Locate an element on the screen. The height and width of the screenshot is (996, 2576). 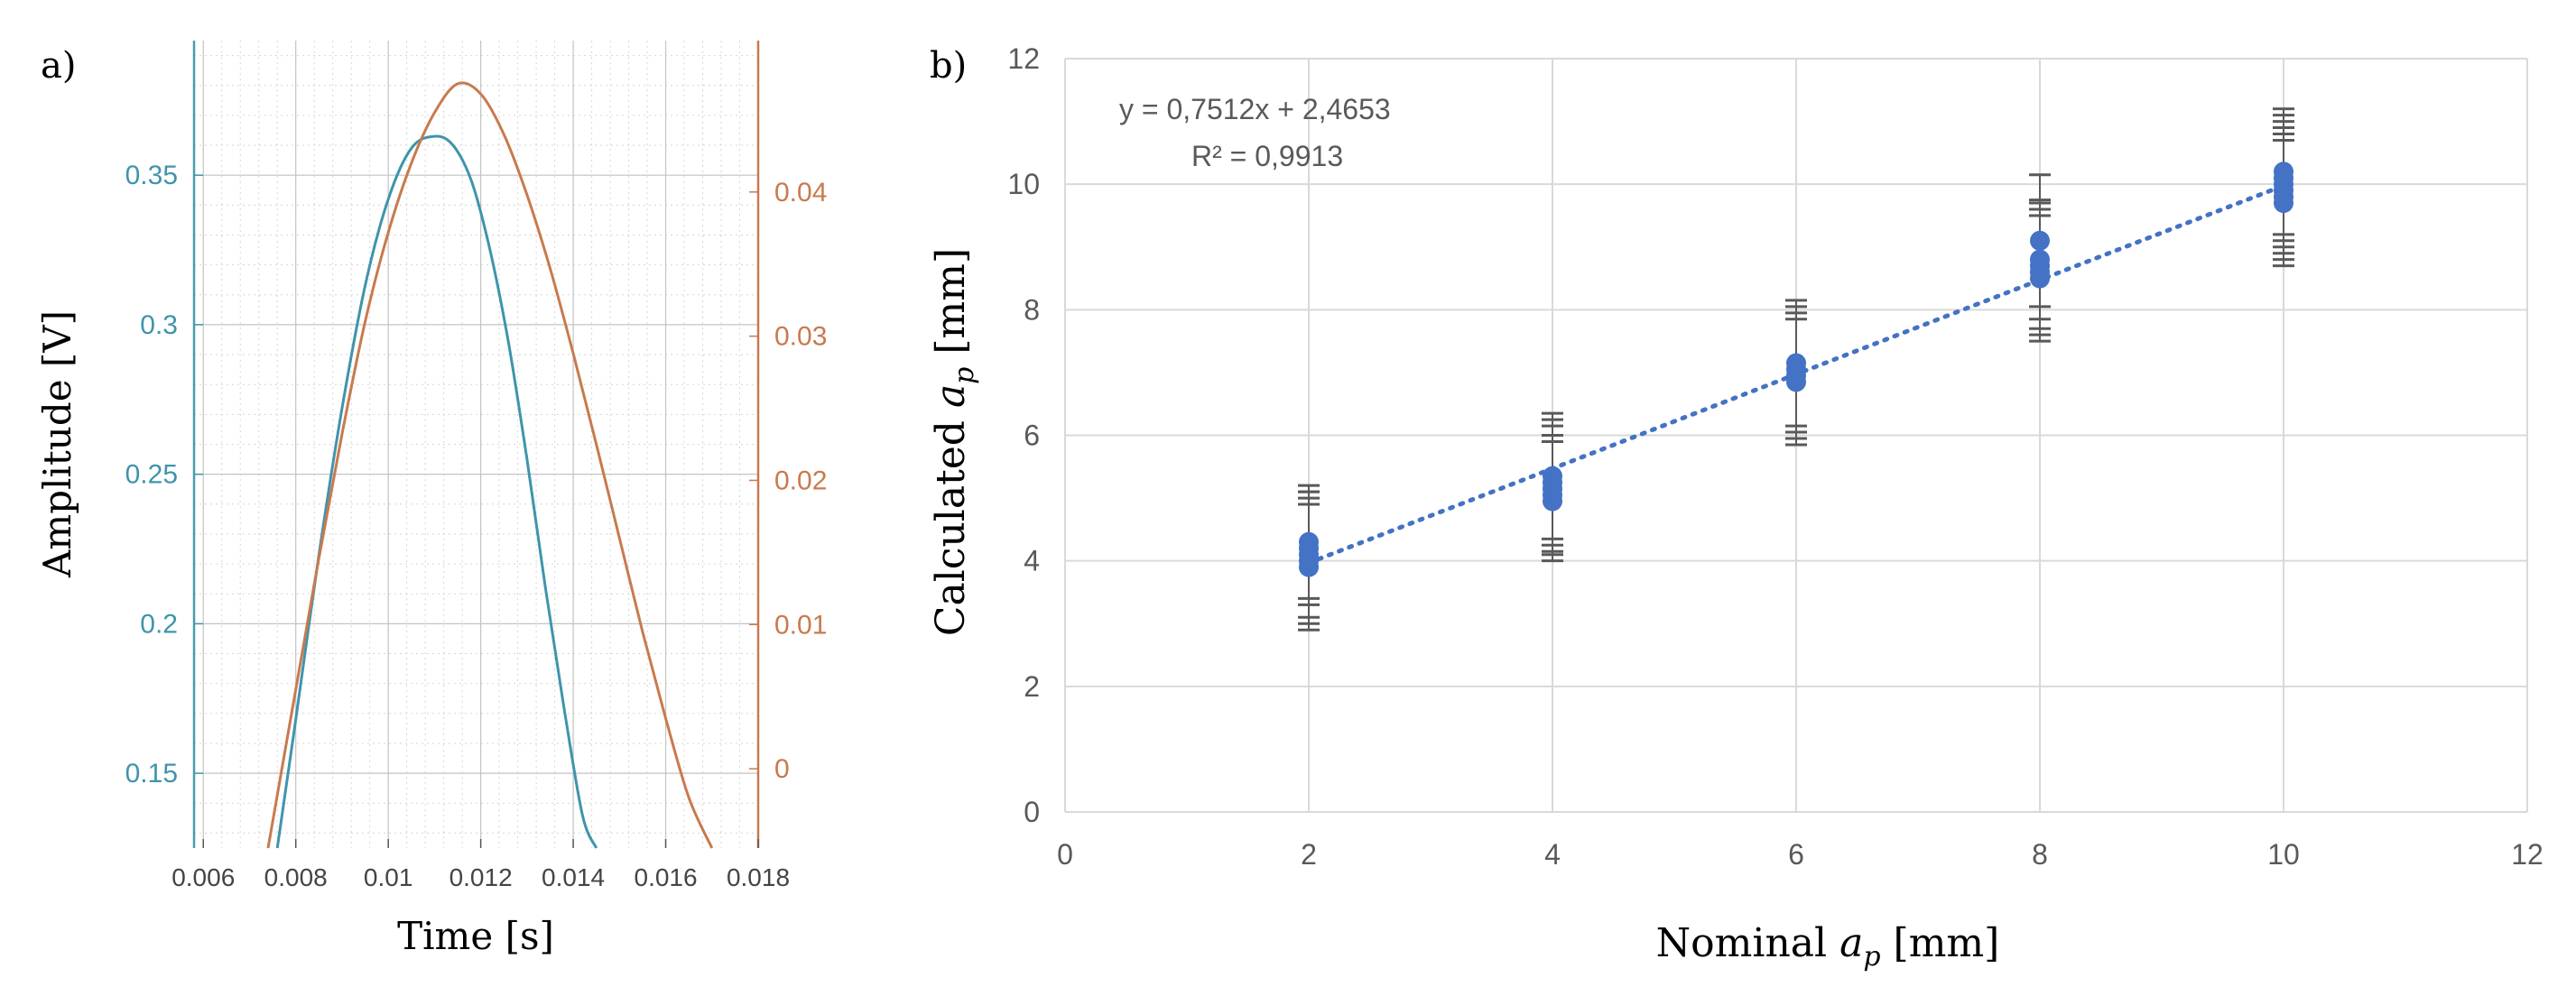
panel-b-x-tick-label: 10 is located at coordinates (2283, 854).